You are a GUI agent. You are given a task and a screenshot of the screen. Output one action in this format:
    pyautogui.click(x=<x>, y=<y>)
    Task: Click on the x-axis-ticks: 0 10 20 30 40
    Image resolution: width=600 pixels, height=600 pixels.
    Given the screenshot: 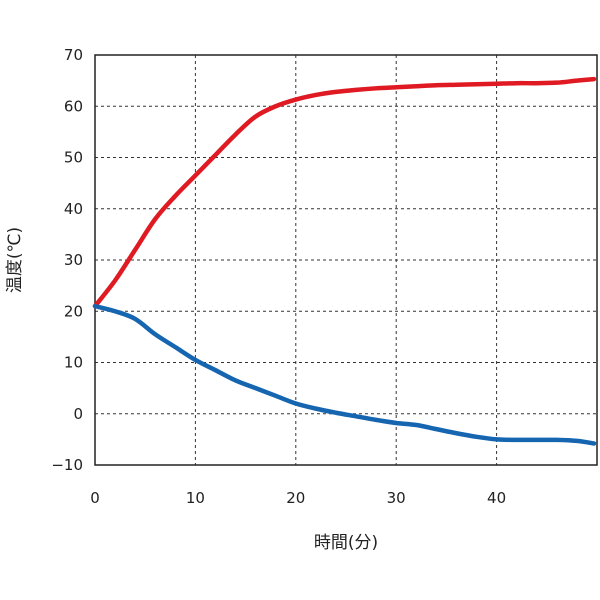 What is the action you would take?
    pyautogui.click(x=298, y=498)
    